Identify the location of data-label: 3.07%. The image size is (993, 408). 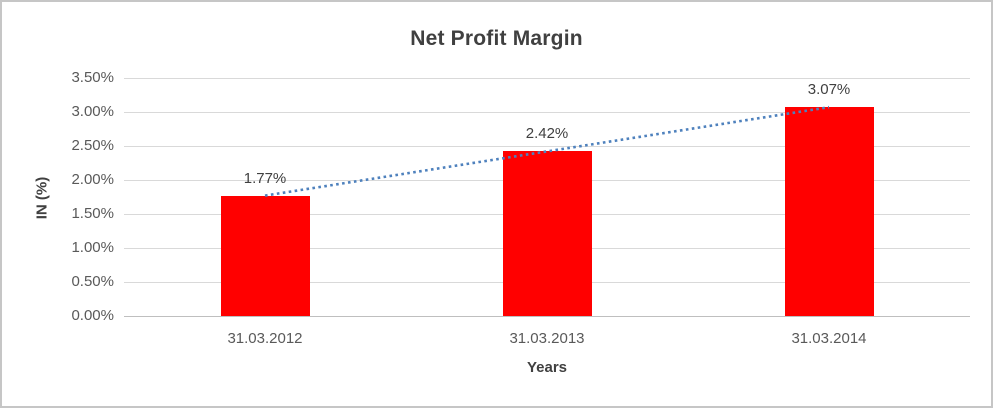
(829, 90).